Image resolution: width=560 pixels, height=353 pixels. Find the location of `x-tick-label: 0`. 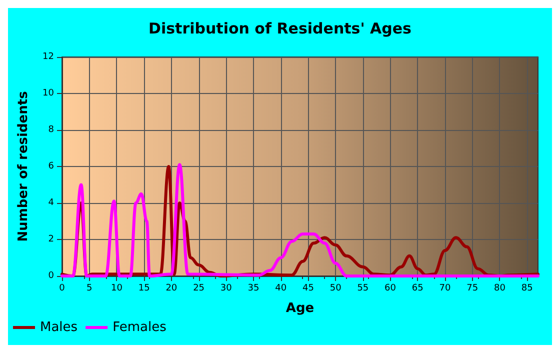

x-tick-label: 0 is located at coordinates (62, 289).